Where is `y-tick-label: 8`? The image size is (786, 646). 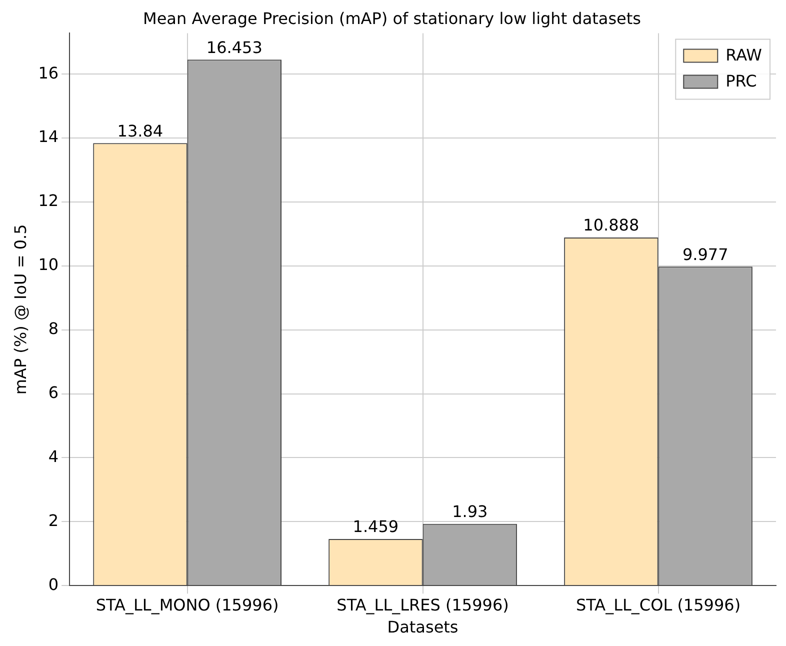 y-tick-label: 8 is located at coordinates (53, 328).